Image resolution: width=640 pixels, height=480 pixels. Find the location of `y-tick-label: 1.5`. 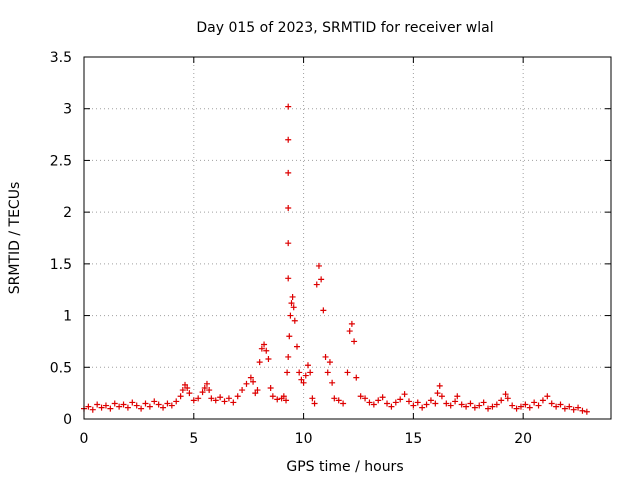

y-tick-label: 1.5 is located at coordinates (61, 265).